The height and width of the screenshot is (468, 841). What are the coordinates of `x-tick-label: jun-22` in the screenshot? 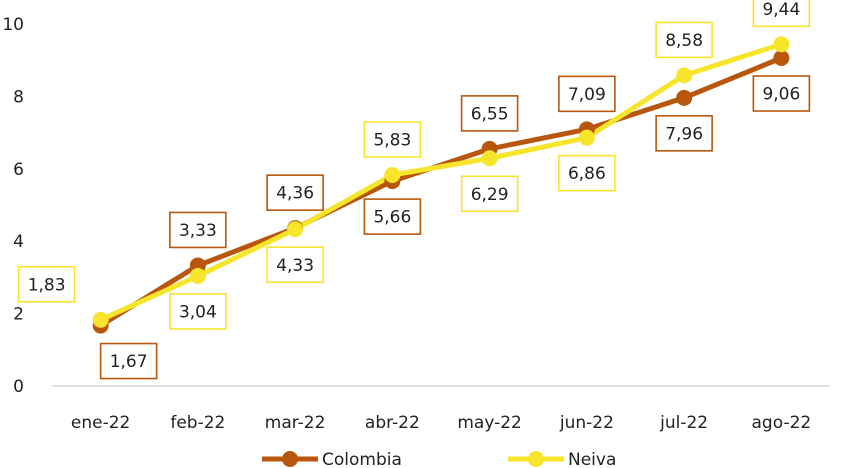 It's located at (586, 423).